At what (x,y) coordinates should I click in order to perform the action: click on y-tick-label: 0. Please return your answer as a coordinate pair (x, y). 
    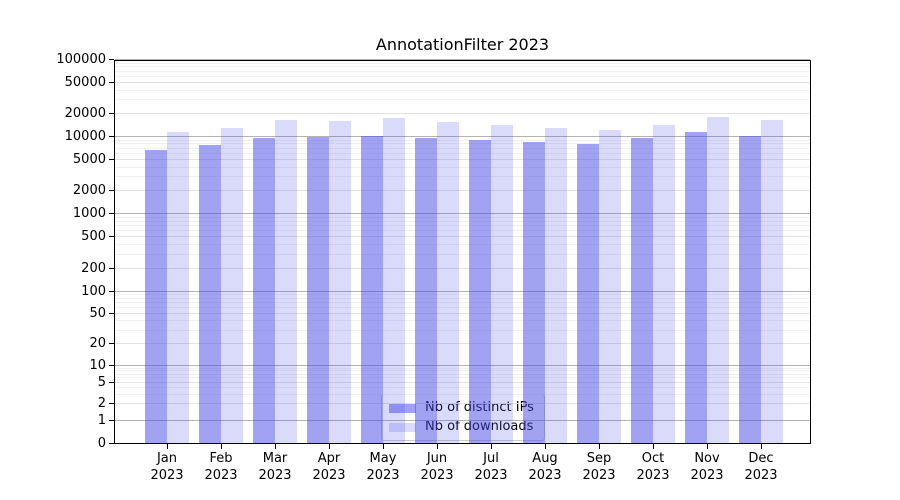
    Looking at the image, I should click on (101, 443).